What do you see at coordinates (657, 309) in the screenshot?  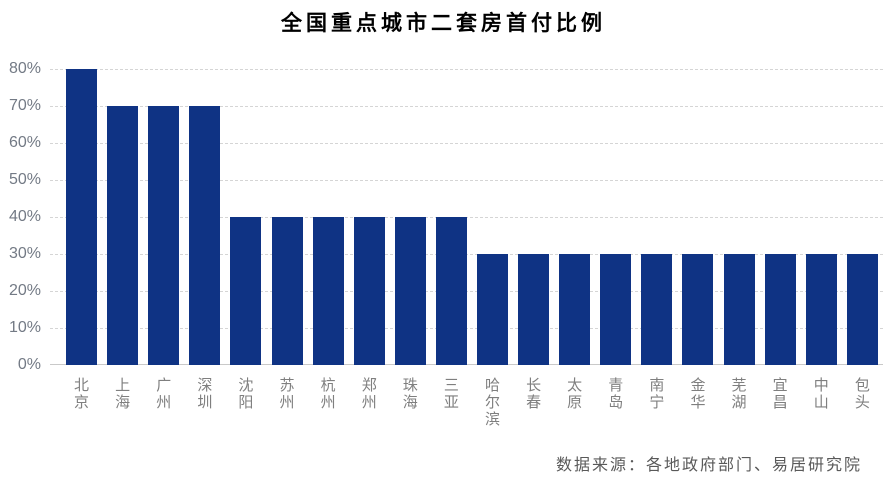 I see `bar-南宁` at bounding box center [657, 309].